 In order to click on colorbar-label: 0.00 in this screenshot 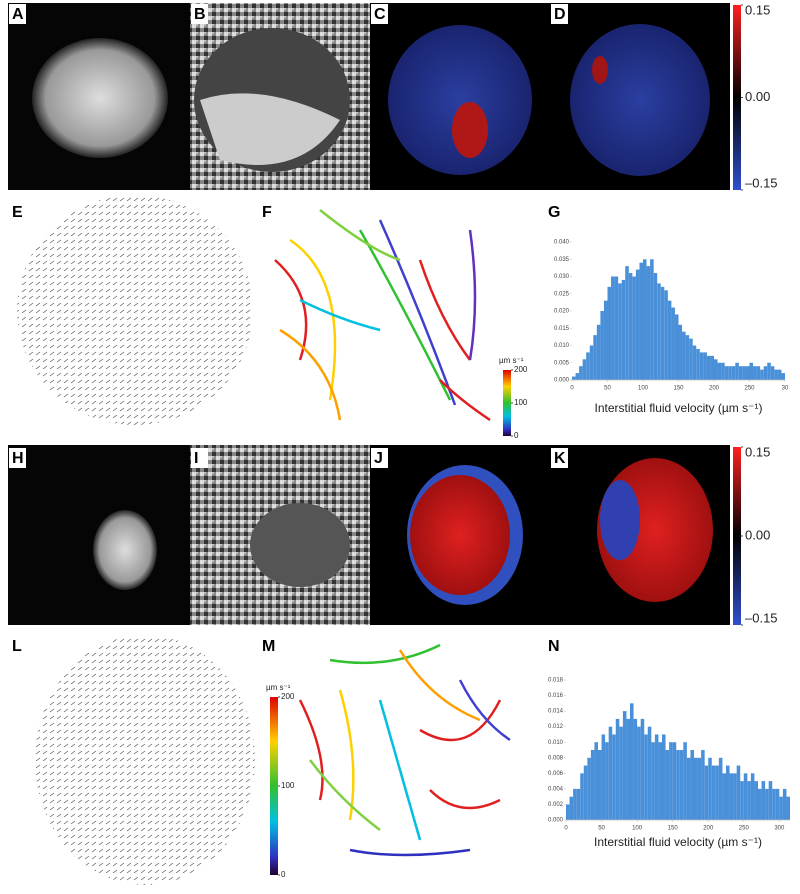, I will do `click(757, 96)`.